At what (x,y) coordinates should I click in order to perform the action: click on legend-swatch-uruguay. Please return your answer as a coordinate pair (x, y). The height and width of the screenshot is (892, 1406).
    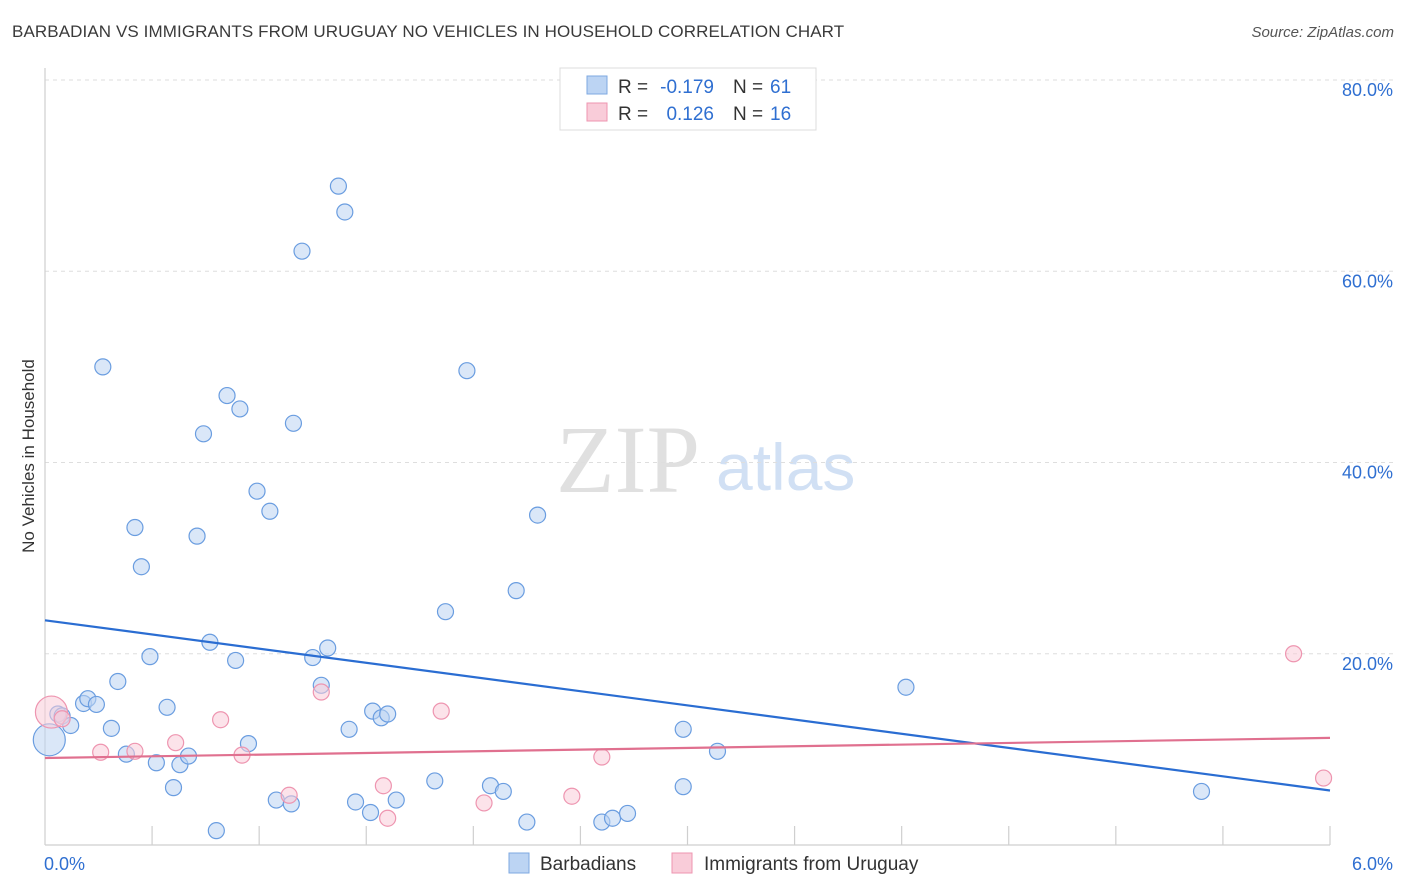
    Looking at the image, I should click on (682, 863).